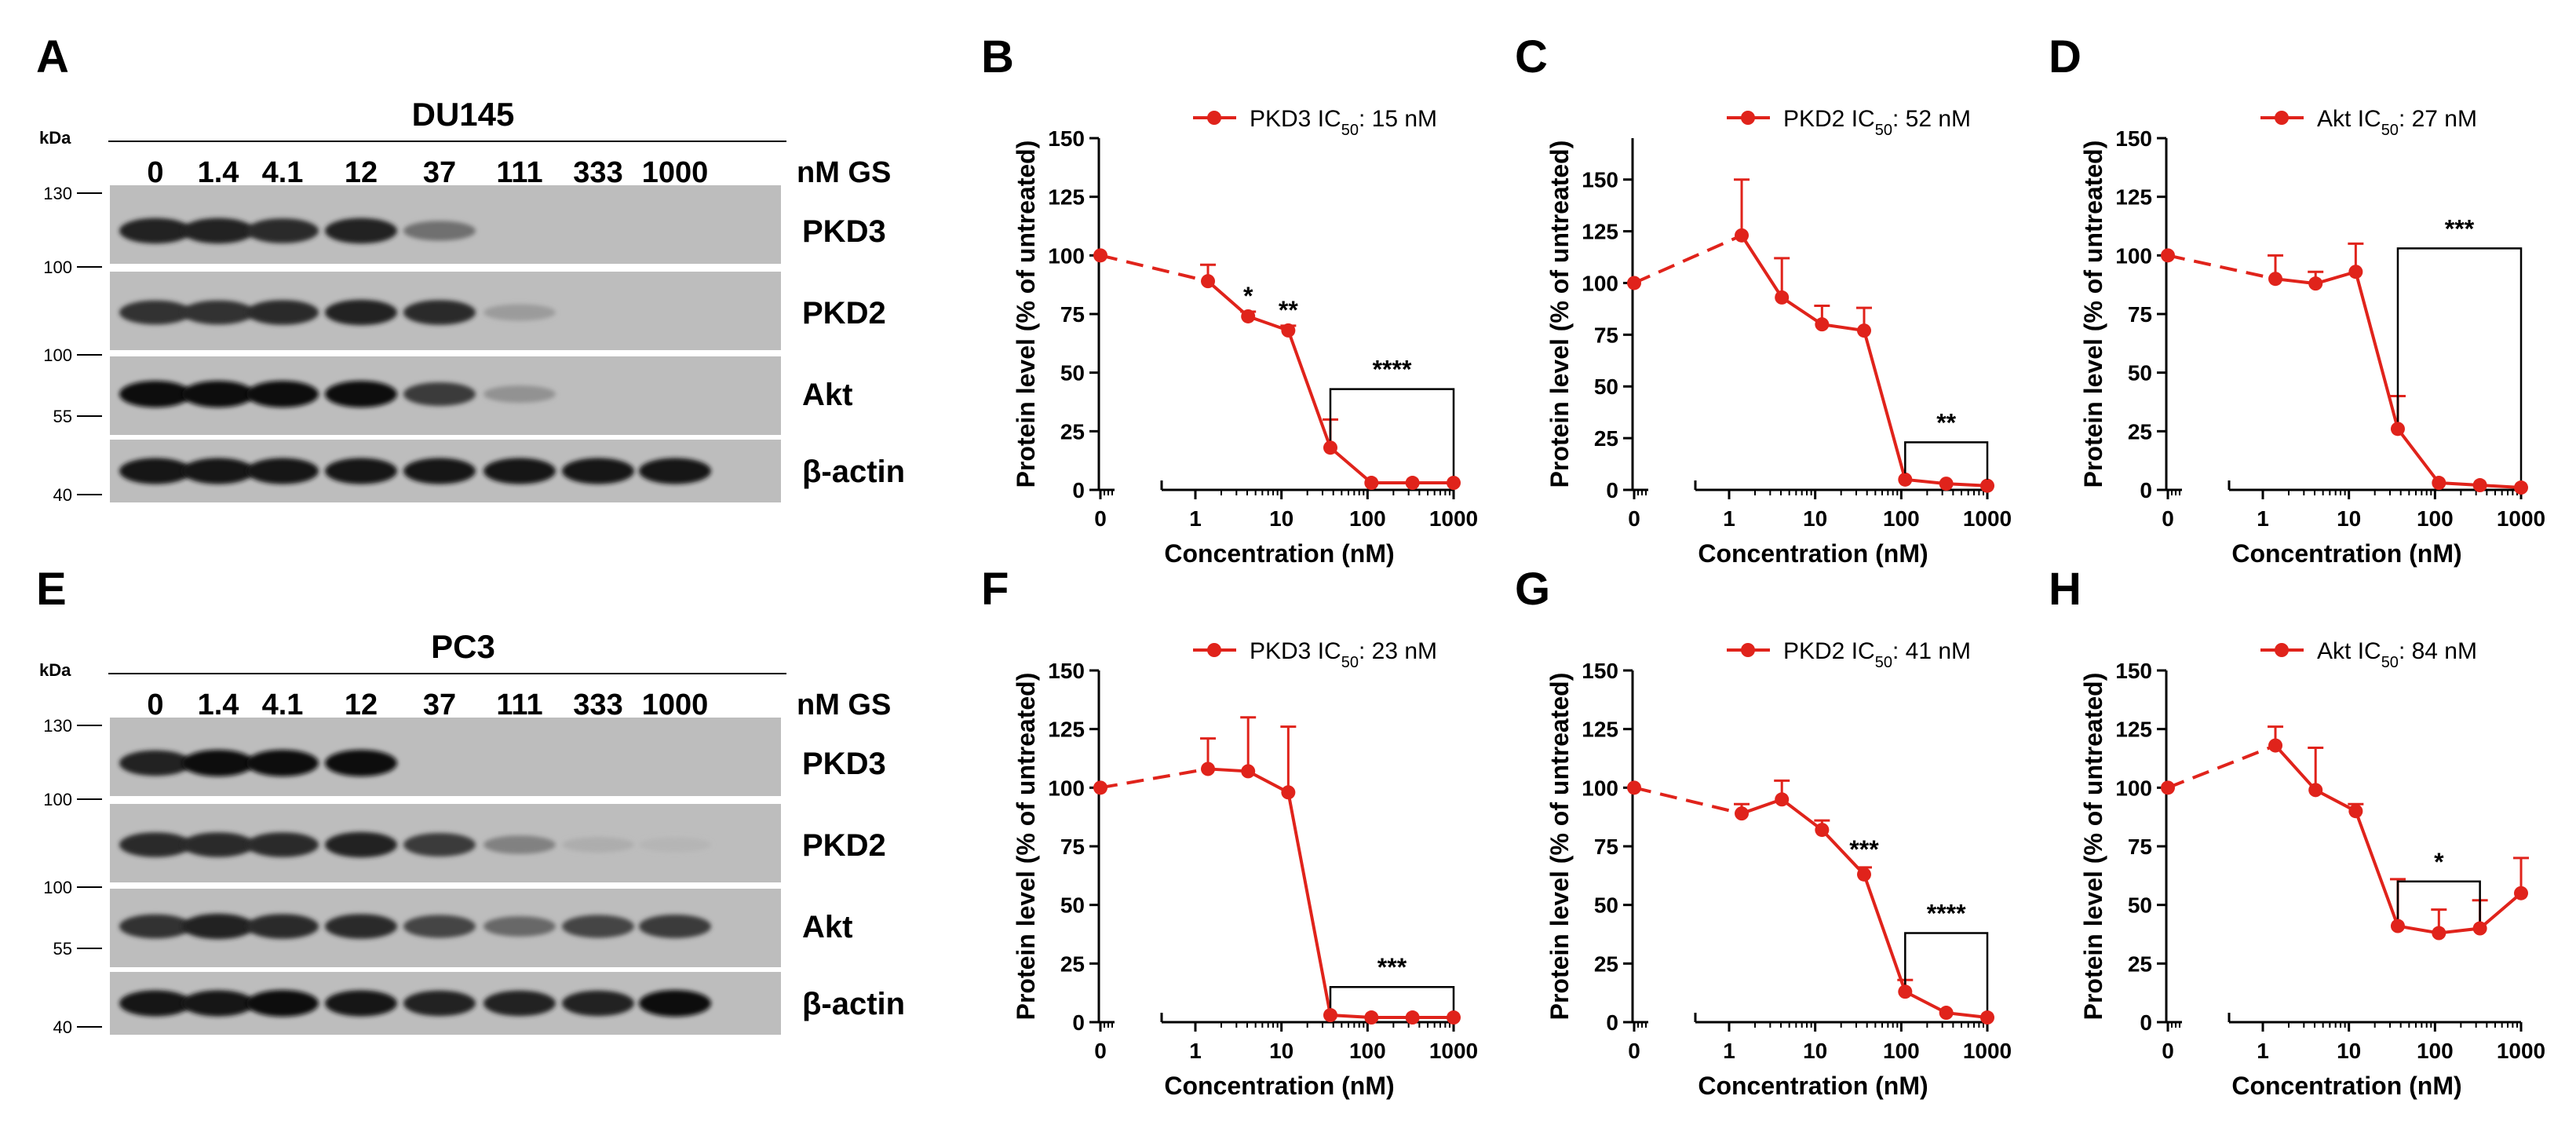 Image resolution: width=2576 pixels, height=1136 pixels. What do you see at coordinates (1398, 119) in the screenshot?
I see `legend-ic-value: : 15 nM` at bounding box center [1398, 119].